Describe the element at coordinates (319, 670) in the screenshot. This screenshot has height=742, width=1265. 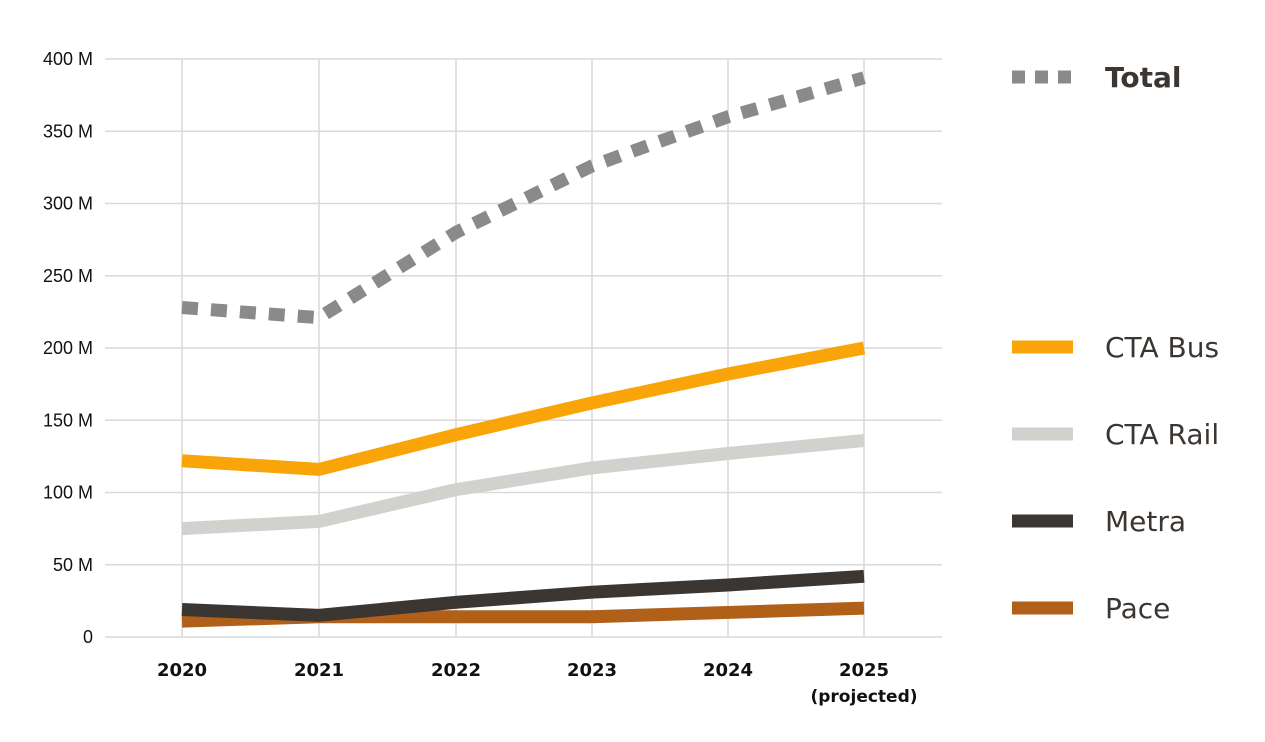
I see `x-tick-label: 2021` at that location.